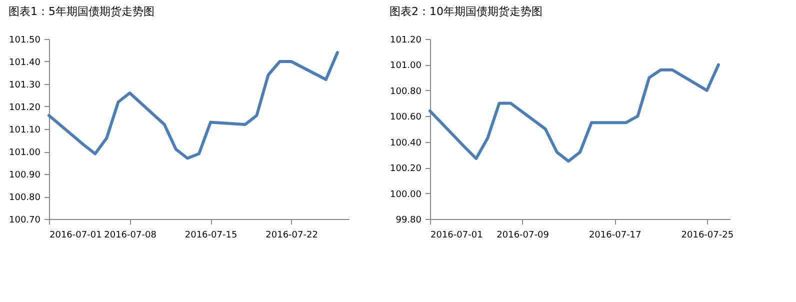 This screenshot has height=302, width=796. What do you see at coordinates (292, 235) in the screenshot?
I see `x-tick-label: 2016-07-22` at bounding box center [292, 235].